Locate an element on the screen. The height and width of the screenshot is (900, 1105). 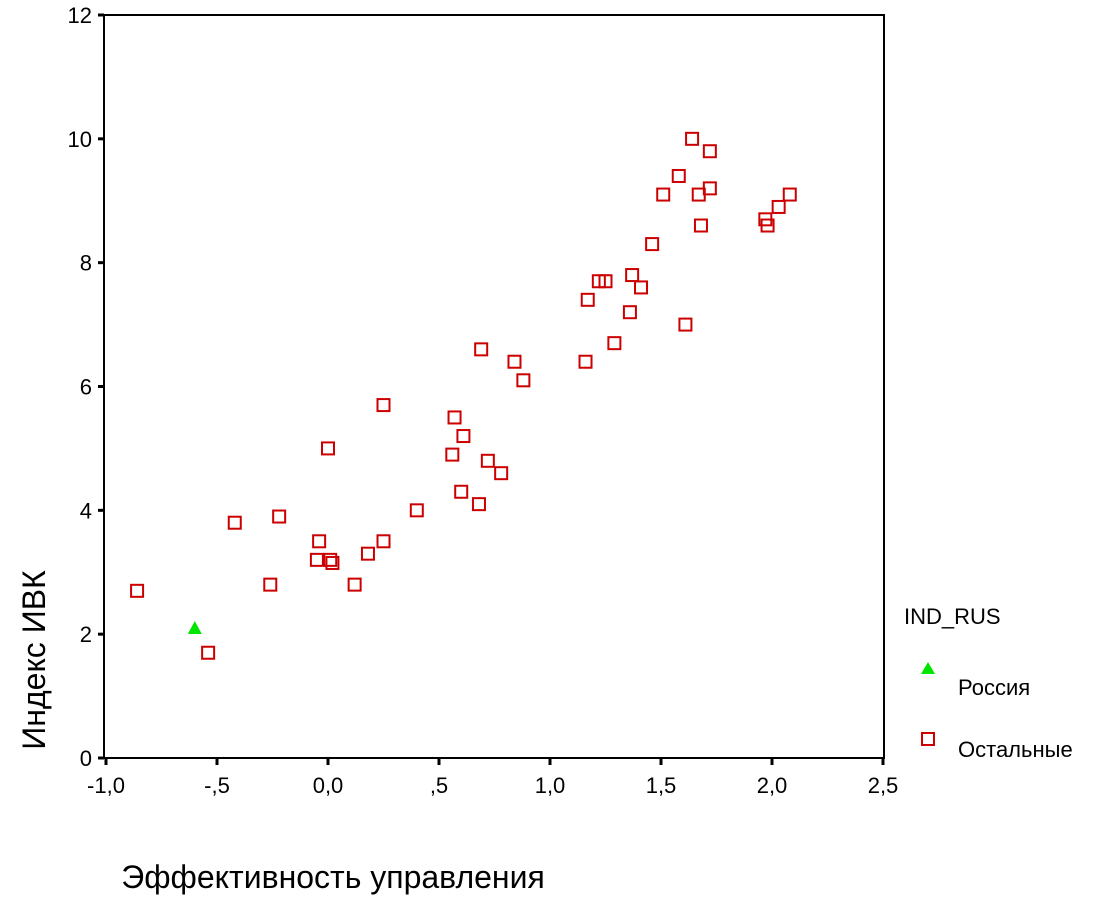
y-axis: 0 2 4 6 8 10 12 is located at coordinates (86, 387).